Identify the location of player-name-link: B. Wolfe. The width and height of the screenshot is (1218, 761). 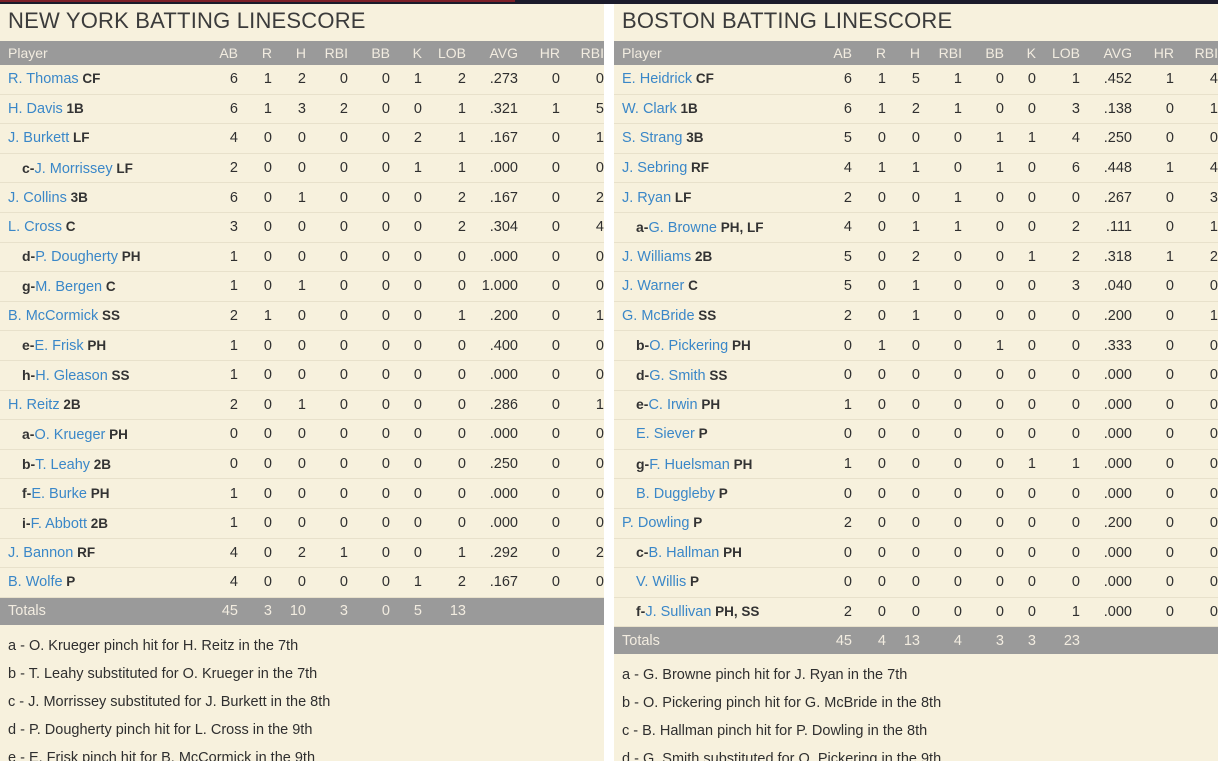
(35, 582).